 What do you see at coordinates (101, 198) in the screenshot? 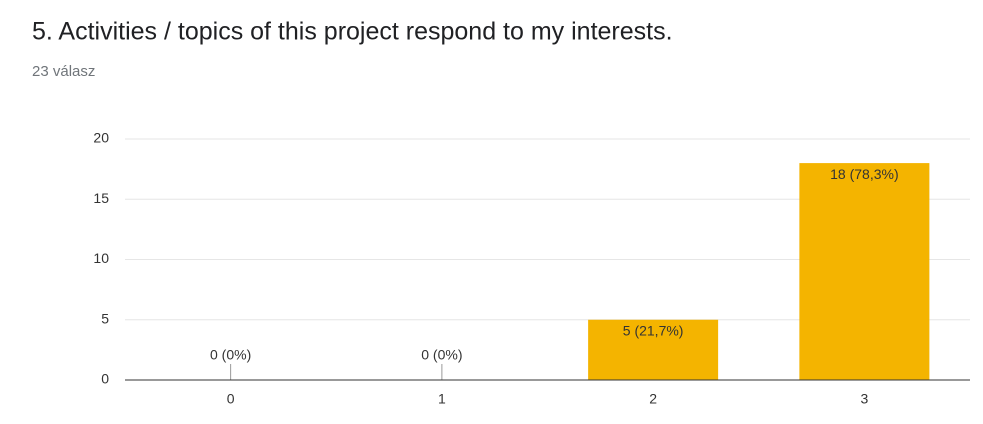
I see `y-tick-label: 15` at bounding box center [101, 198].